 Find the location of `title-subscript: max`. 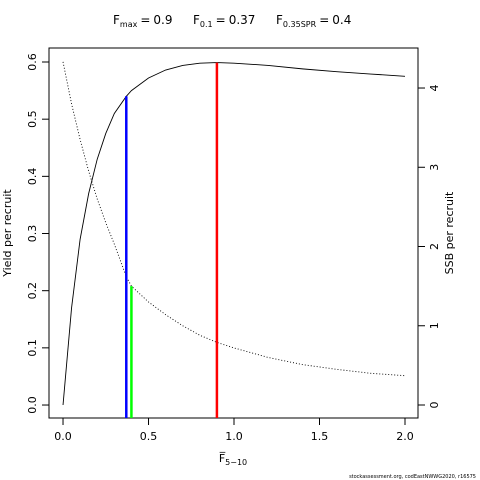

title-subscript: max is located at coordinates (129, 24).